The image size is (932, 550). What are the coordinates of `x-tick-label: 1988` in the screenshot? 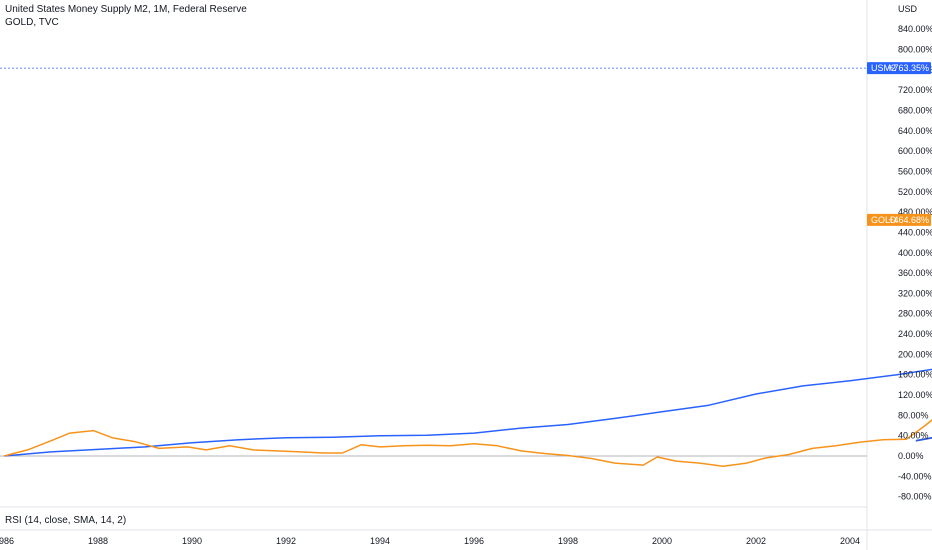 It's located at (98, 541).